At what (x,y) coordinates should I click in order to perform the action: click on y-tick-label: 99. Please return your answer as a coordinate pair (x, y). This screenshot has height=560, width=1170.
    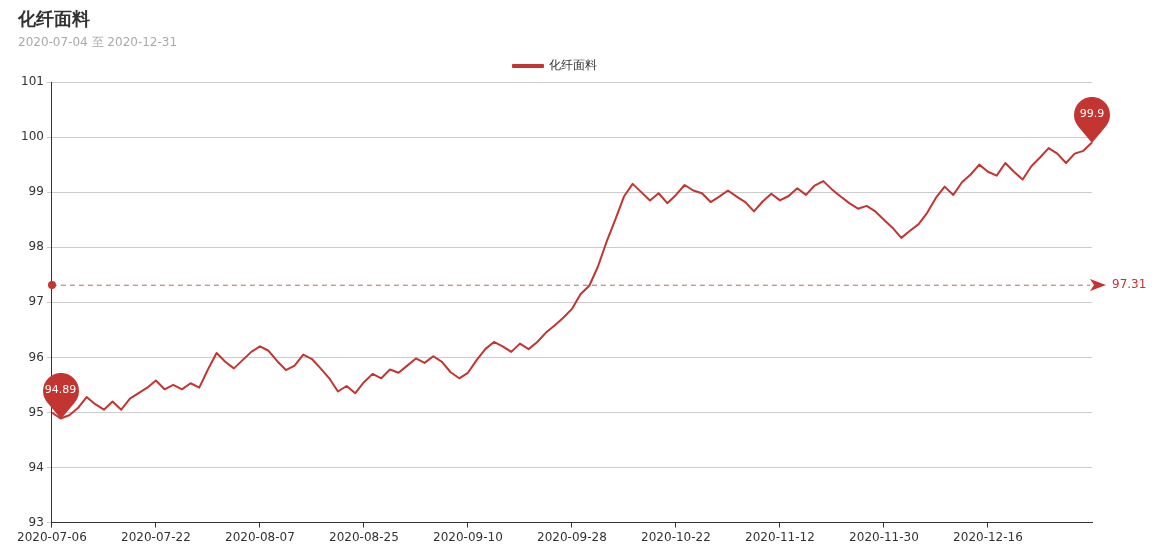
    Looking at the image, I should click on (36, 191).